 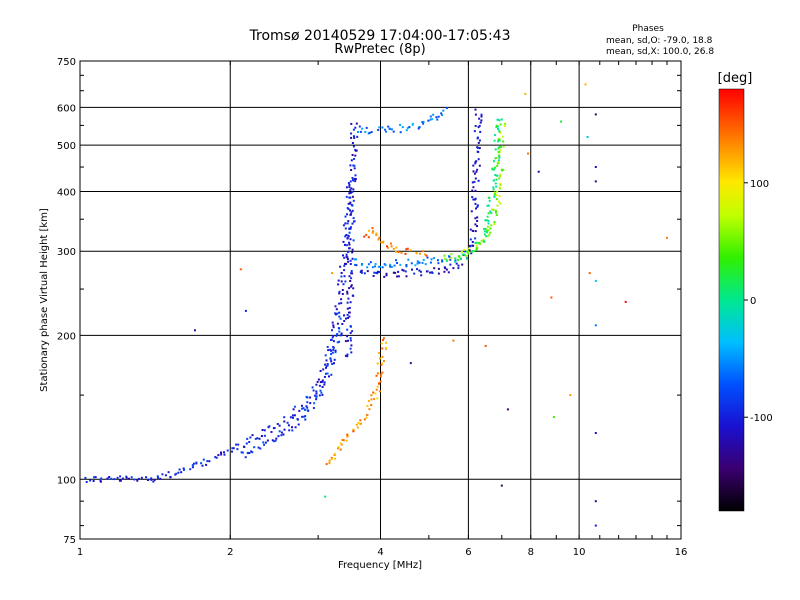 I want to click on y-tick-label: 600, so click(x=66, y=108).